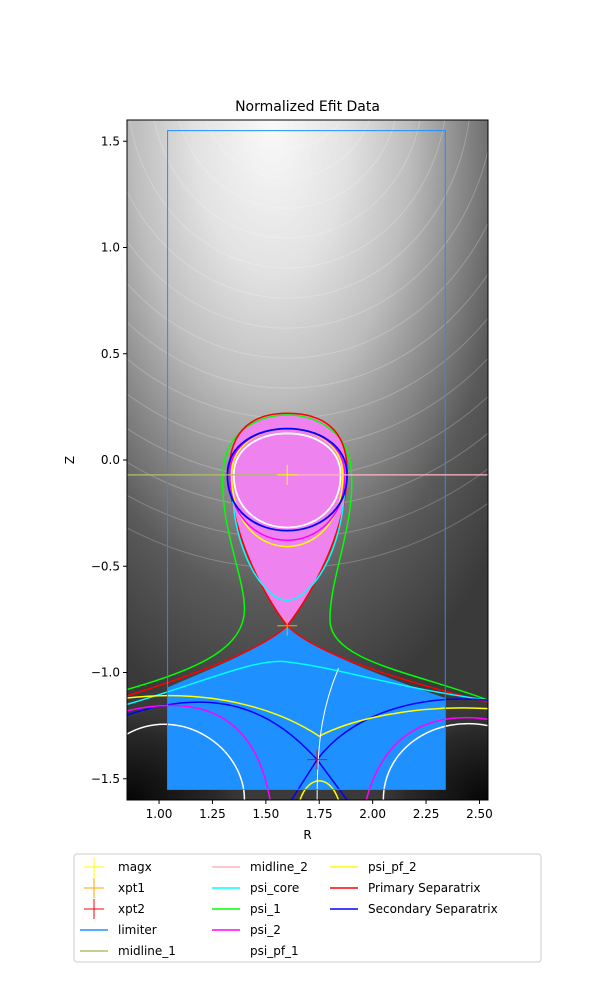  I want to click on legend-label: limiter, so click(137, 930).